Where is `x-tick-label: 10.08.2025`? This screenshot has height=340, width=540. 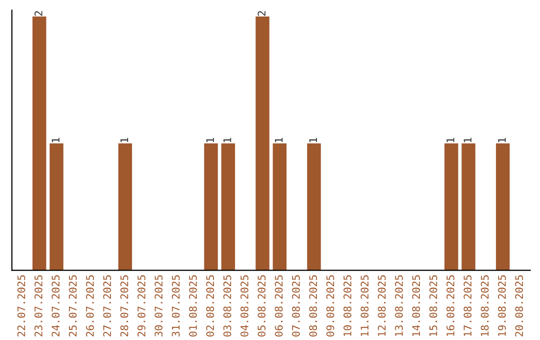
x-tick-label: 10.08.2025 is located at coordinates (347, 305).